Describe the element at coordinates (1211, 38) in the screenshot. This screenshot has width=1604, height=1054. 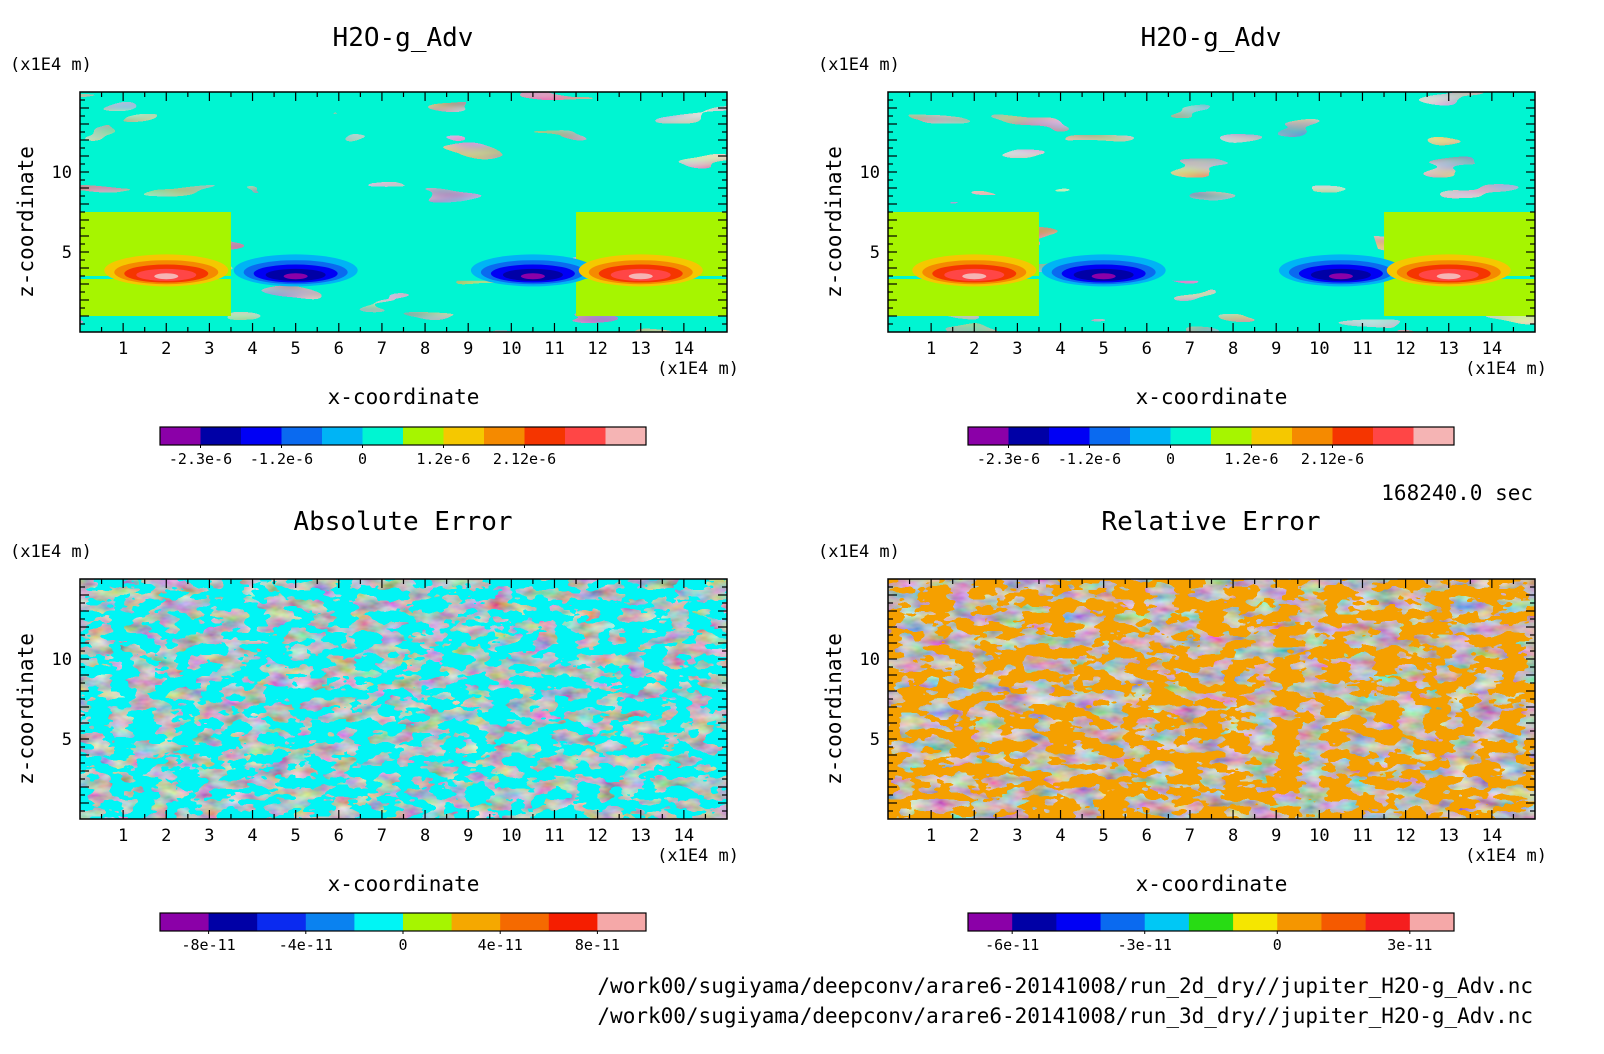
I see `chart-title: H2O-g_Adv` at that location.